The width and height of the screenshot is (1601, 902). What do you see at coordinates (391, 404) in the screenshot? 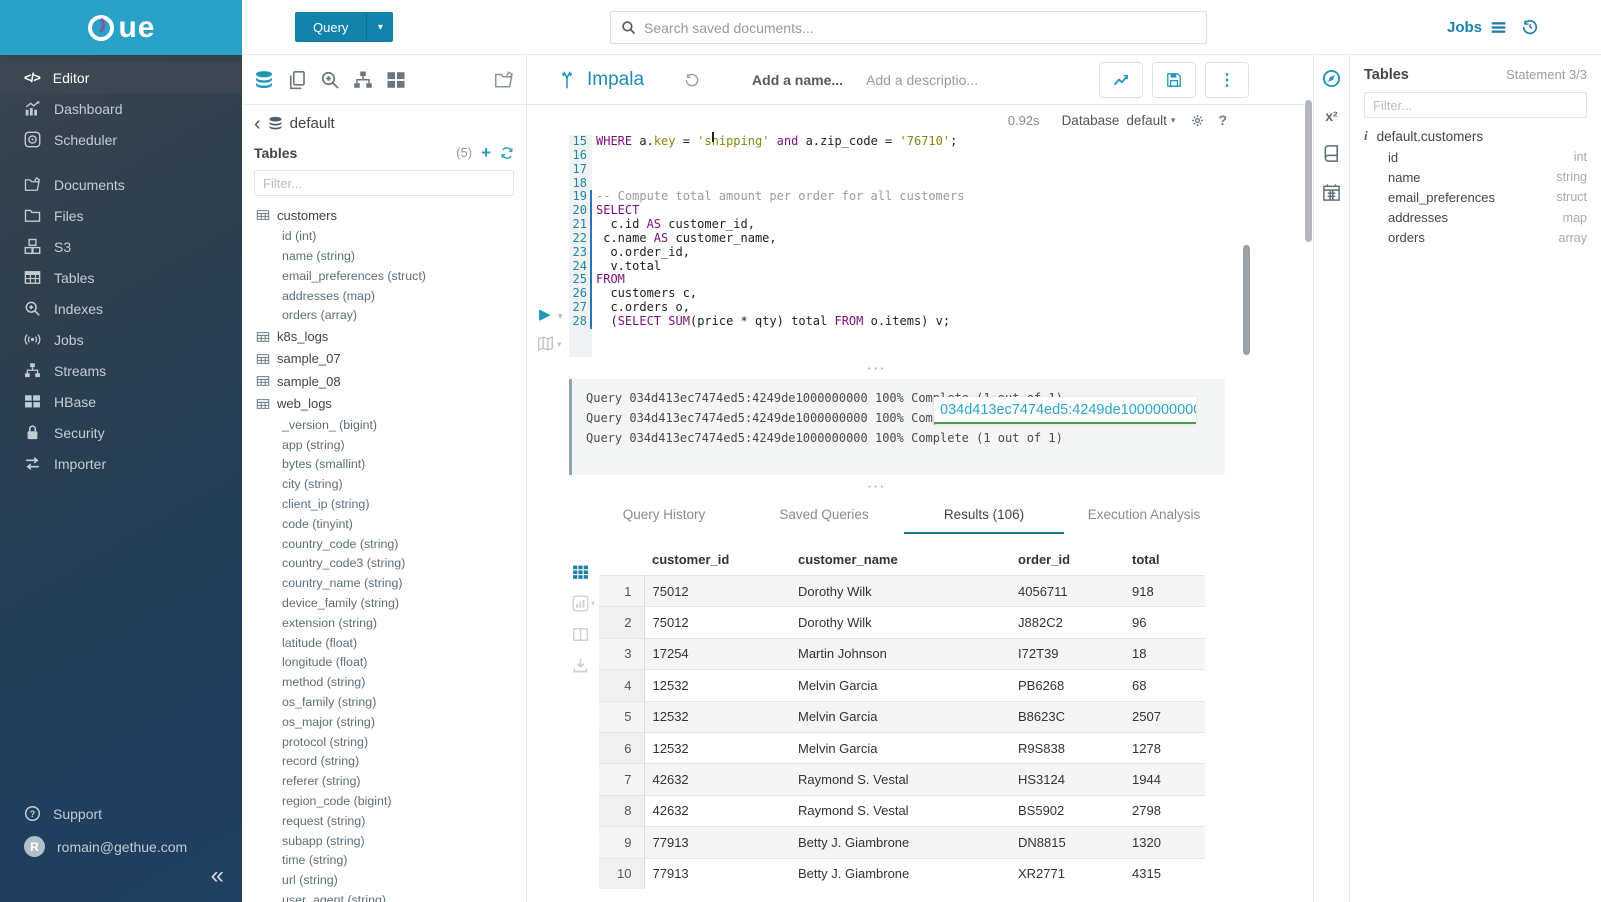
I see `assist-table-web_logs: web_logs` at bounding box center [391, 404].